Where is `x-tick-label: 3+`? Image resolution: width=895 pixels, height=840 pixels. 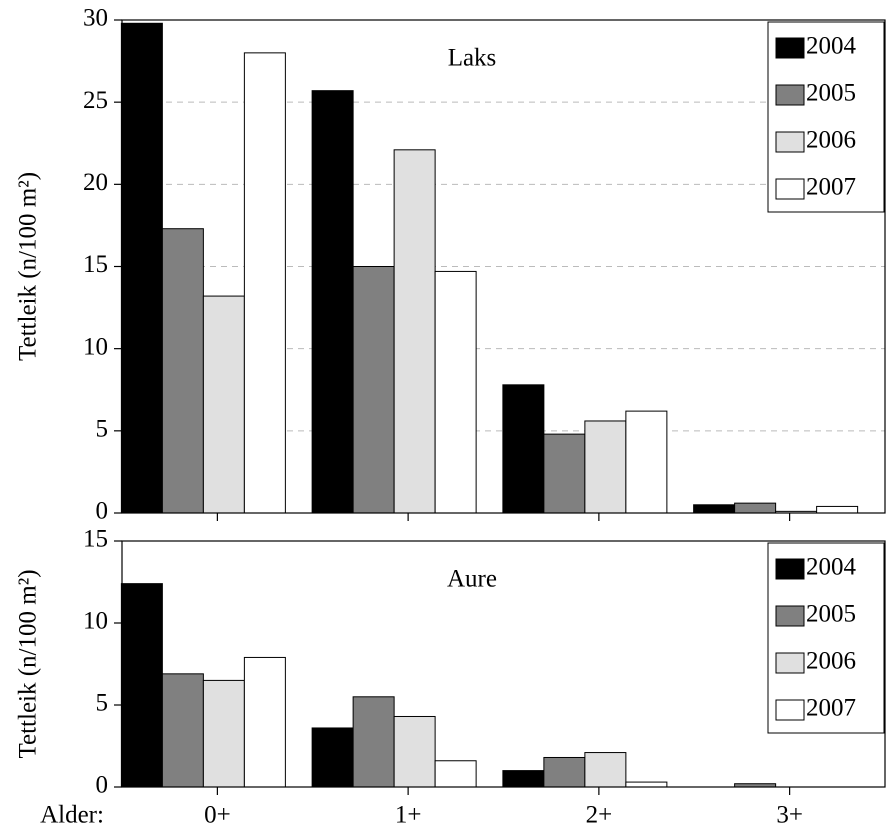 x-tick-label: 3+ is located at coordinates (789, 815).